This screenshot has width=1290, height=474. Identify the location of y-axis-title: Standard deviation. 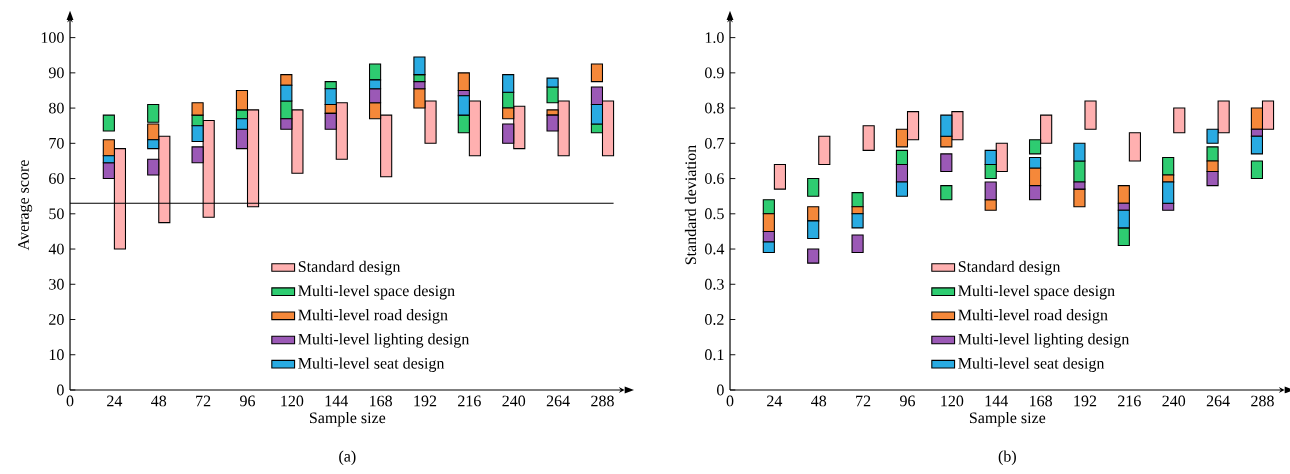
(690, 205).